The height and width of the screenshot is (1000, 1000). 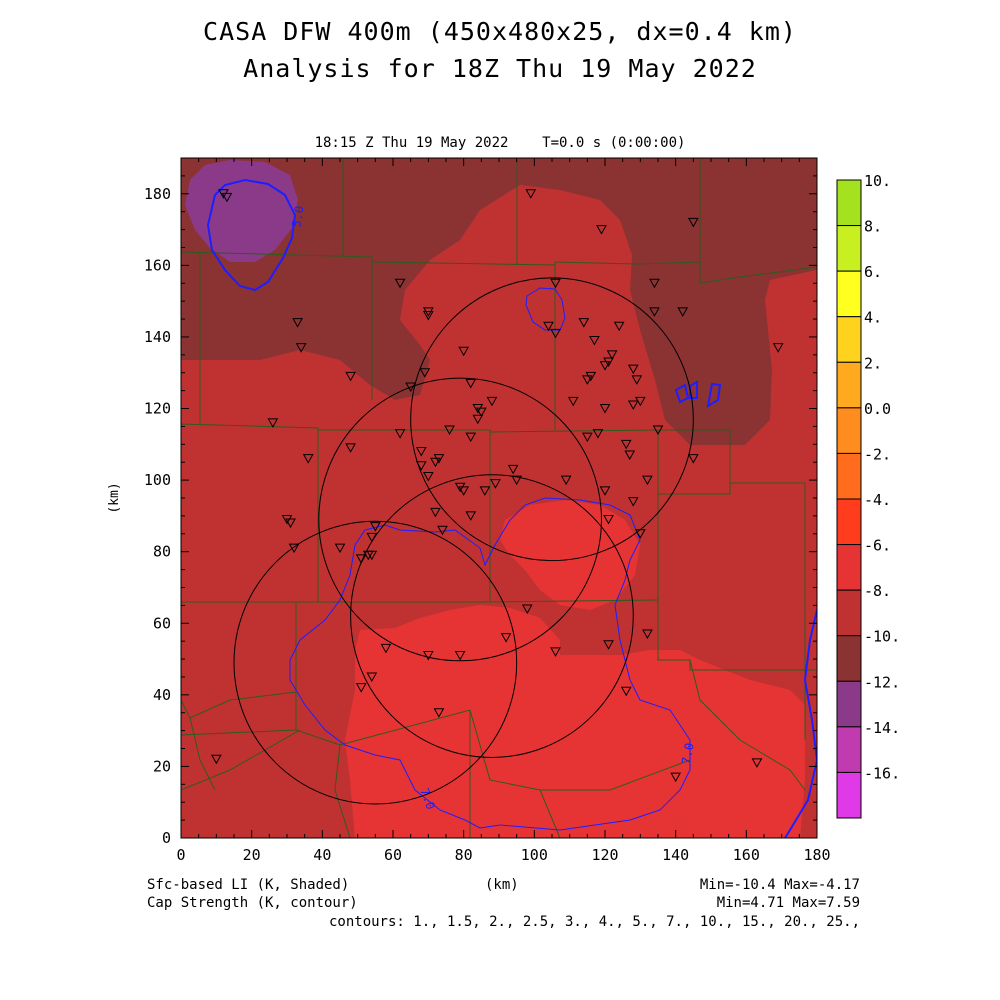 I want to click on y-tick-label: 100, so click(x=157, y=480).